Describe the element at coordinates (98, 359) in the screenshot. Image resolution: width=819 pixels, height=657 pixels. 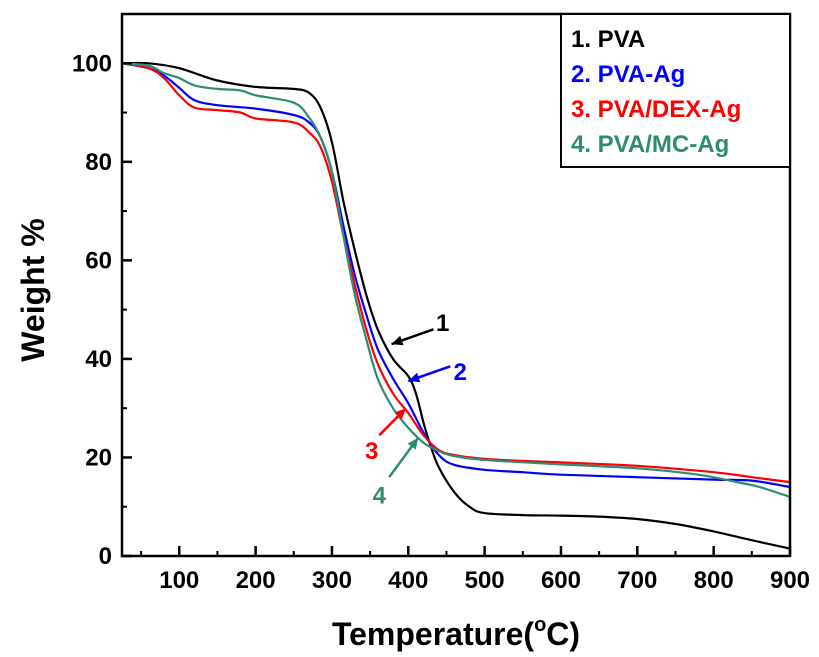
I see `y-tick-label: 40` at that location.